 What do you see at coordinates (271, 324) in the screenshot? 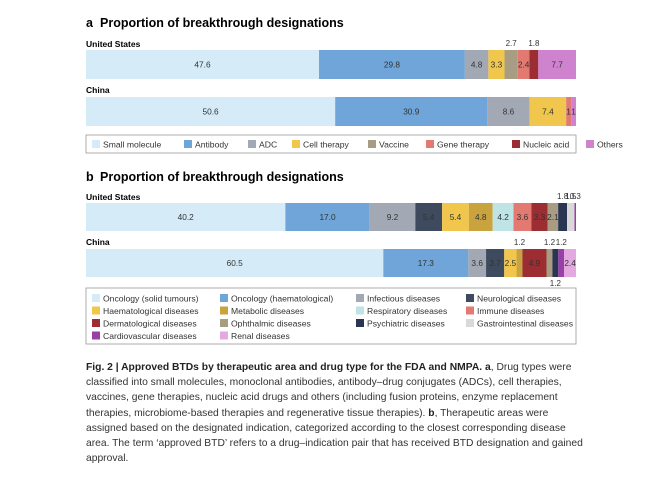
I see `panel-b-legend-label: Ophthalmic diseases` at bounding box center [271, 324].